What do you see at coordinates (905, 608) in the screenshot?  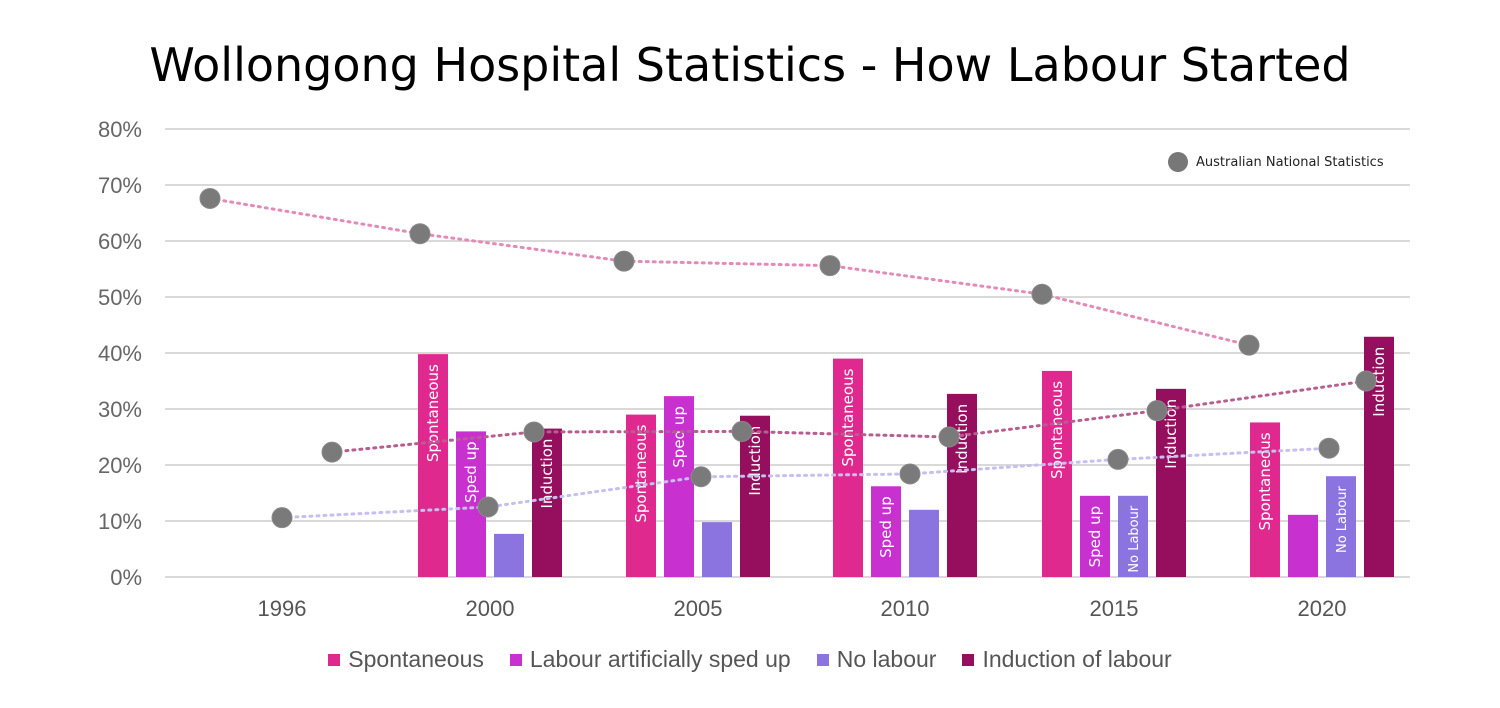 I see `x-tick-label: 2010` at bounding box center [905, 608].